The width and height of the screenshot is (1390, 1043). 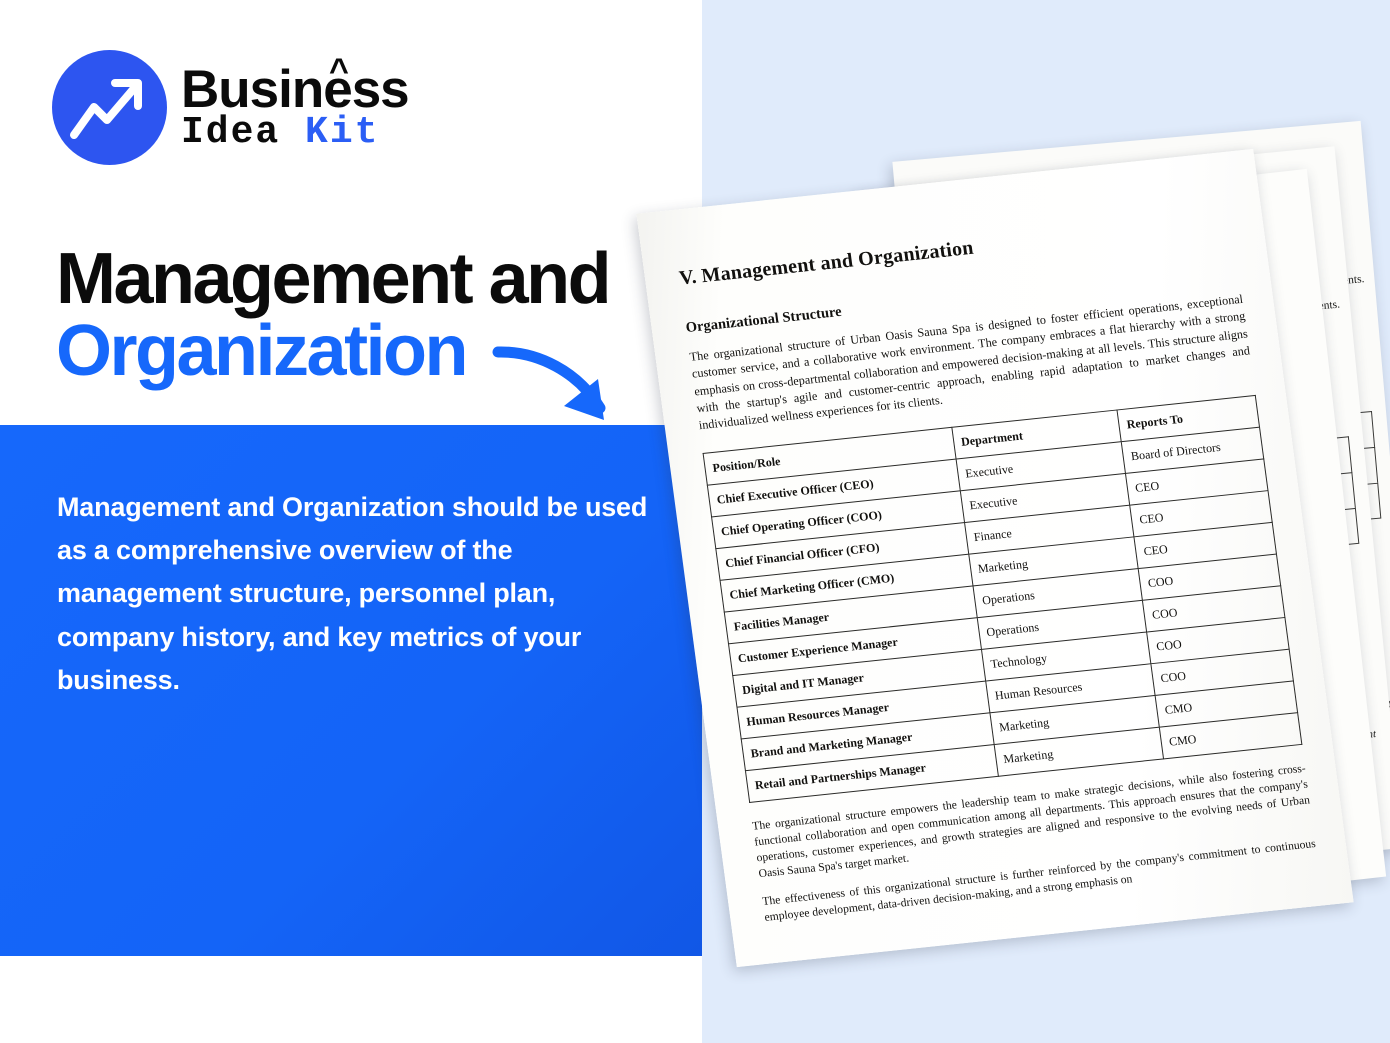 I want to click on brand-name-primary: Business ^, so click(x=295, y=85).